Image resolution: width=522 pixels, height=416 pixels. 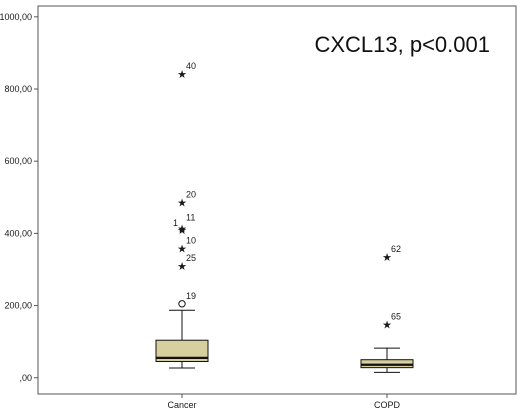 I want to click on outlier-label: 11, so click(x=190, y=217).